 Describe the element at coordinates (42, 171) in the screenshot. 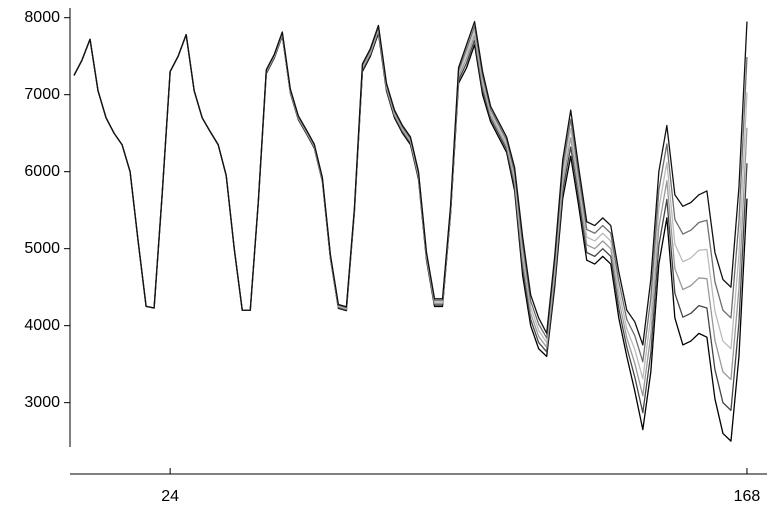

I see `y-tick-label: 6000` at that location.